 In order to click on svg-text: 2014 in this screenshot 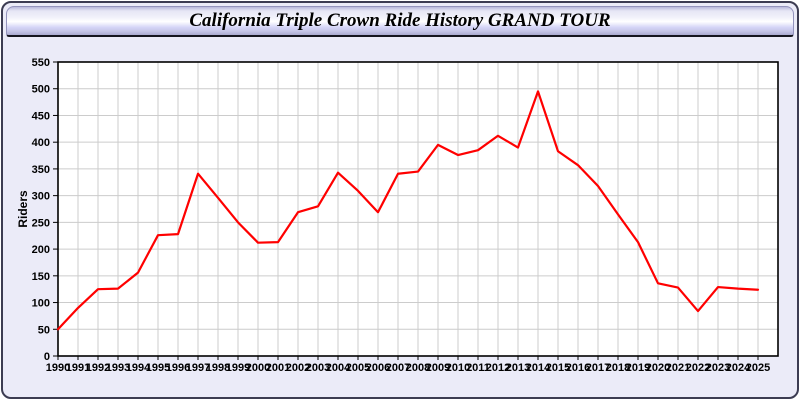, I will do `click(538, 368)`.